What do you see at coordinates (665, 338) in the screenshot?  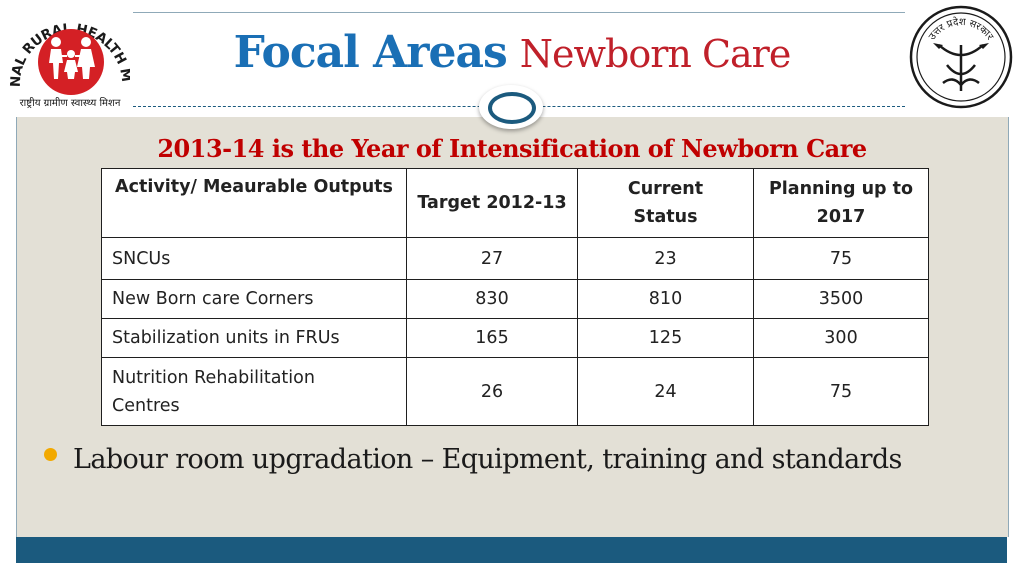 I see `cell-current: 125` at bounding box center [665, 338].